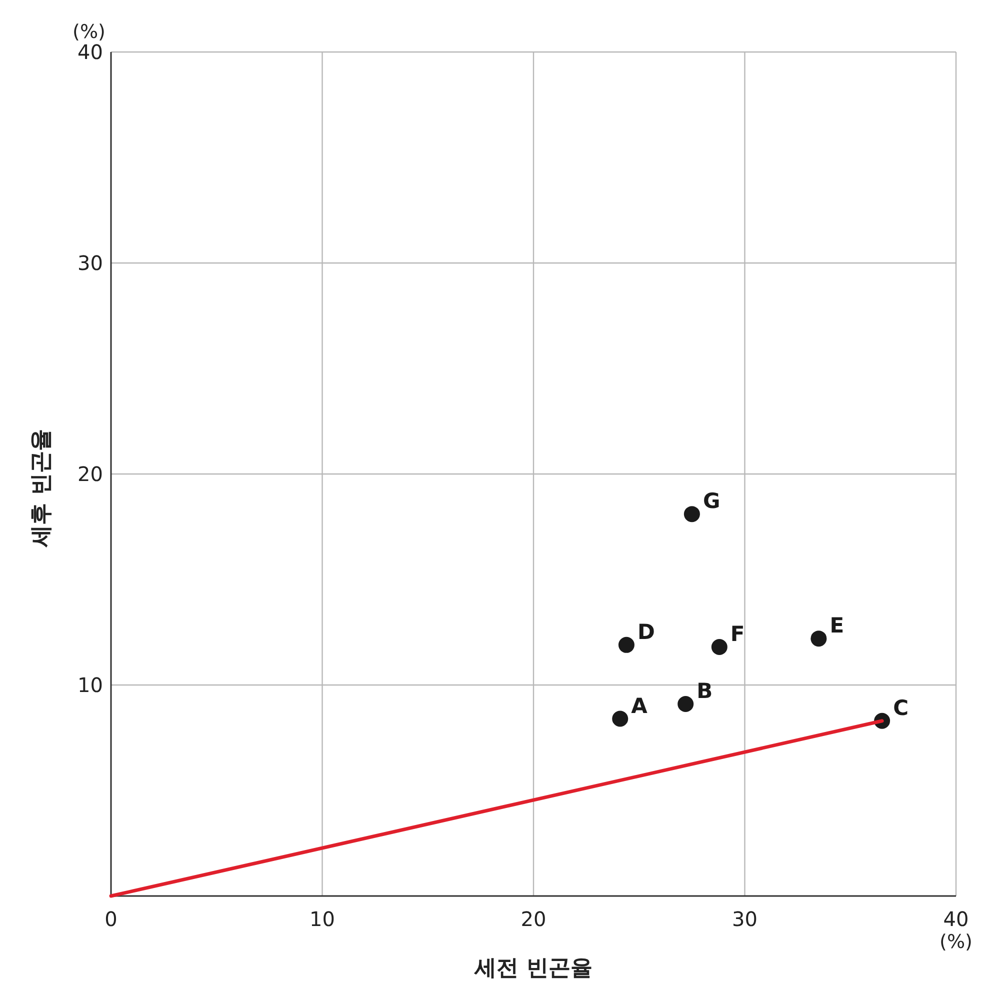  I want to click on y-tick: 10, so click(90, 685).